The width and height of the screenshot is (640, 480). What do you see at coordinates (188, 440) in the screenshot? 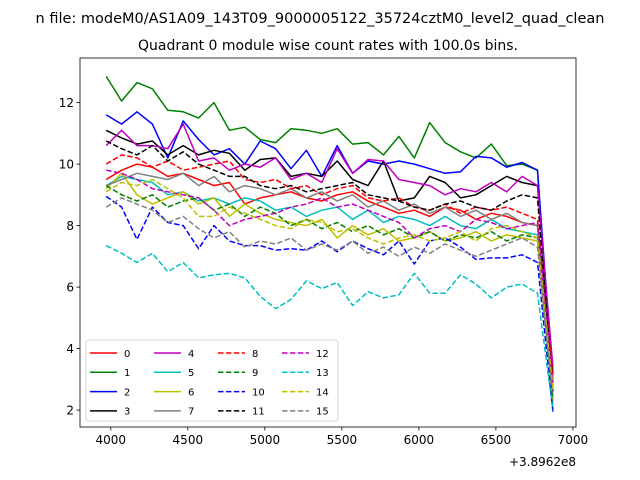
I see `x-tick-label: 4500` at bounding box center [188, 440].